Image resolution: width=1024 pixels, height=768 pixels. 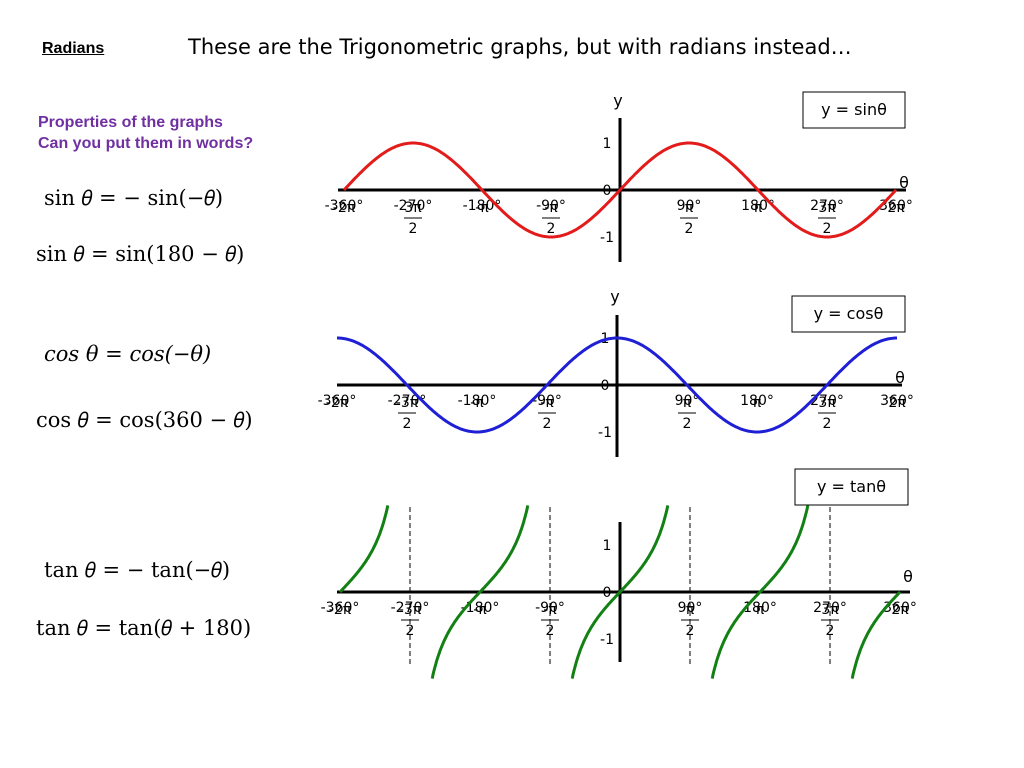 I want to click on tan-x-tick-radian: -π, so click(x=480, y=610).